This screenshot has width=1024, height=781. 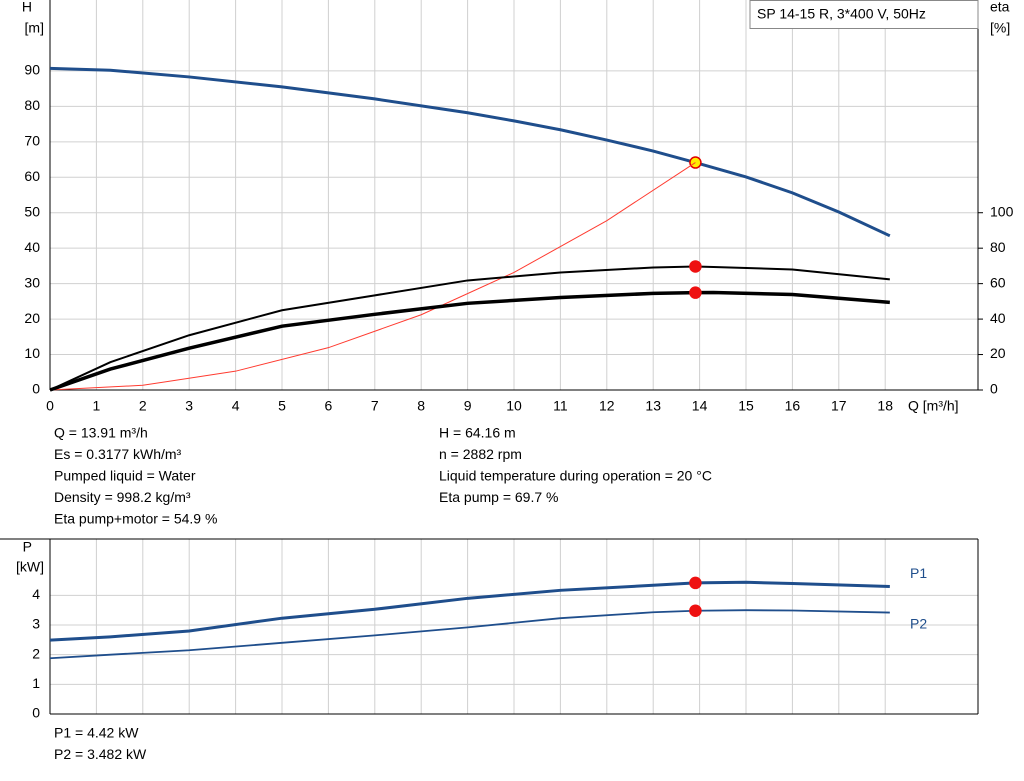 I want to click on y2-tick-label: 0, so click(x=994, y=389).